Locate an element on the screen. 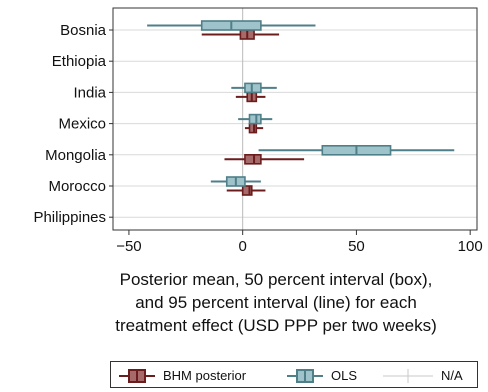  legend-swatch-ols is located at coordinates (305, 375).